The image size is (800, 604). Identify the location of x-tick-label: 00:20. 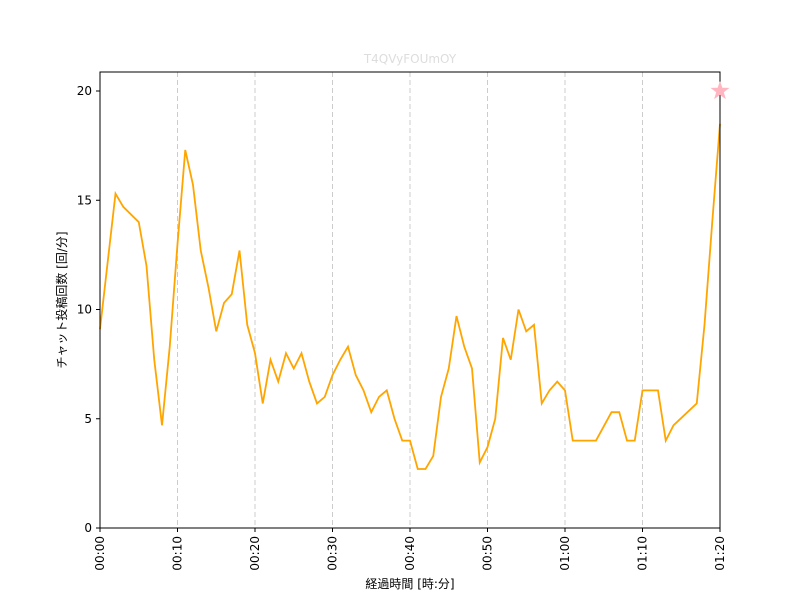
(255, 553).